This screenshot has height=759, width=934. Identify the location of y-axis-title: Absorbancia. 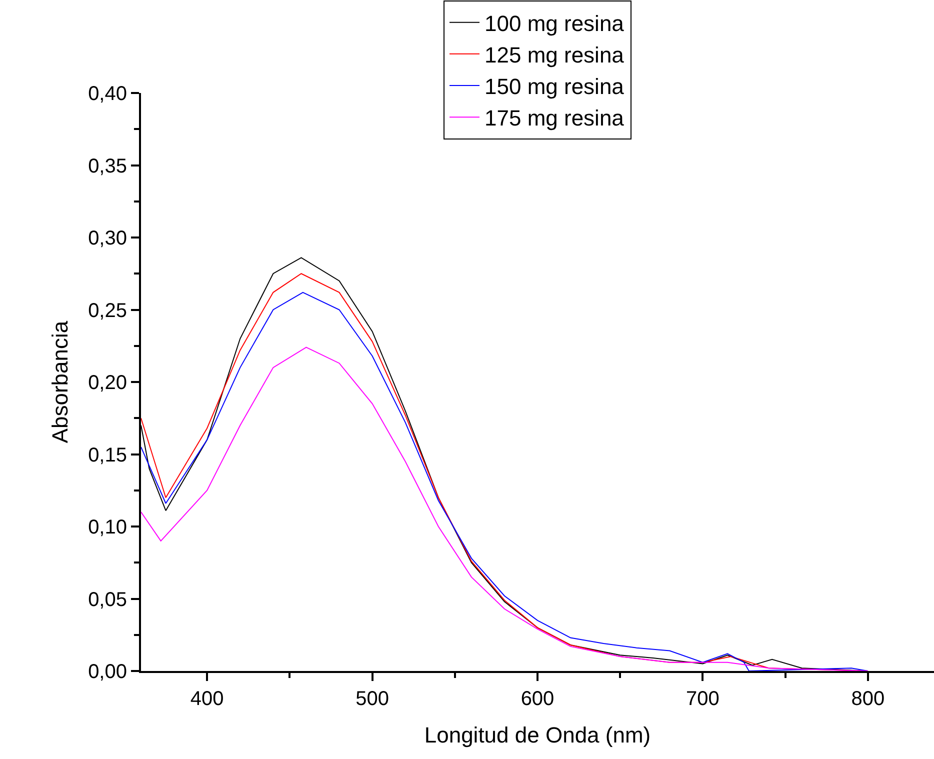
(59, 382).